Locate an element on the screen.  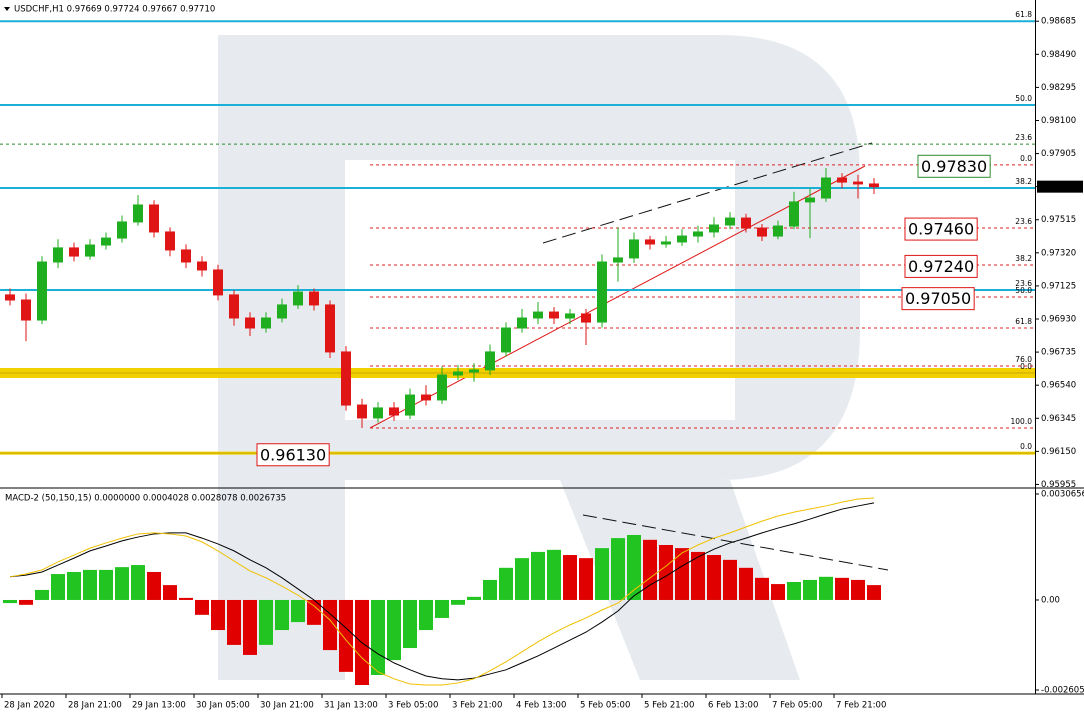
y-tick-label: 0.97905 is located at coordinates (1058, 154).